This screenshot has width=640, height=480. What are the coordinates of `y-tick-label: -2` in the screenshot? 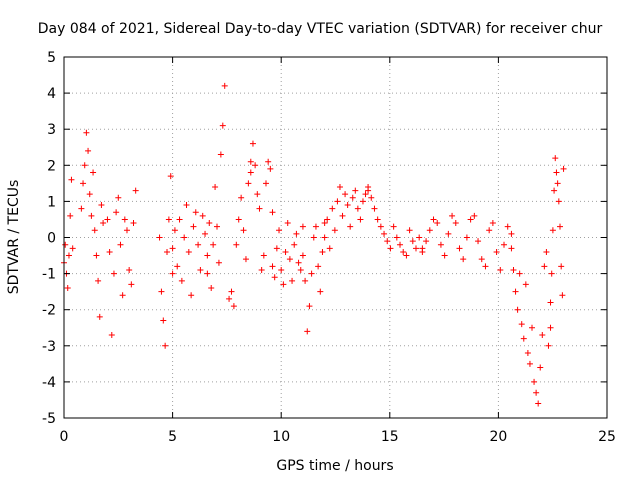 It's located at (49, 311).